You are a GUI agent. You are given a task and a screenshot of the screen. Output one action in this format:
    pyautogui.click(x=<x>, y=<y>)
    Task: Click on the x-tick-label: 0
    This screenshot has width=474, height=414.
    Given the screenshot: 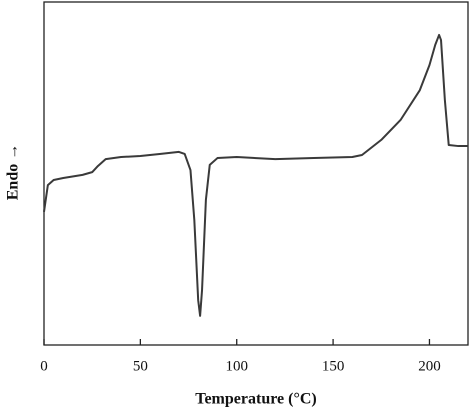 What is the action you would take?
    pyautogui.click(x=44, y=366)
    